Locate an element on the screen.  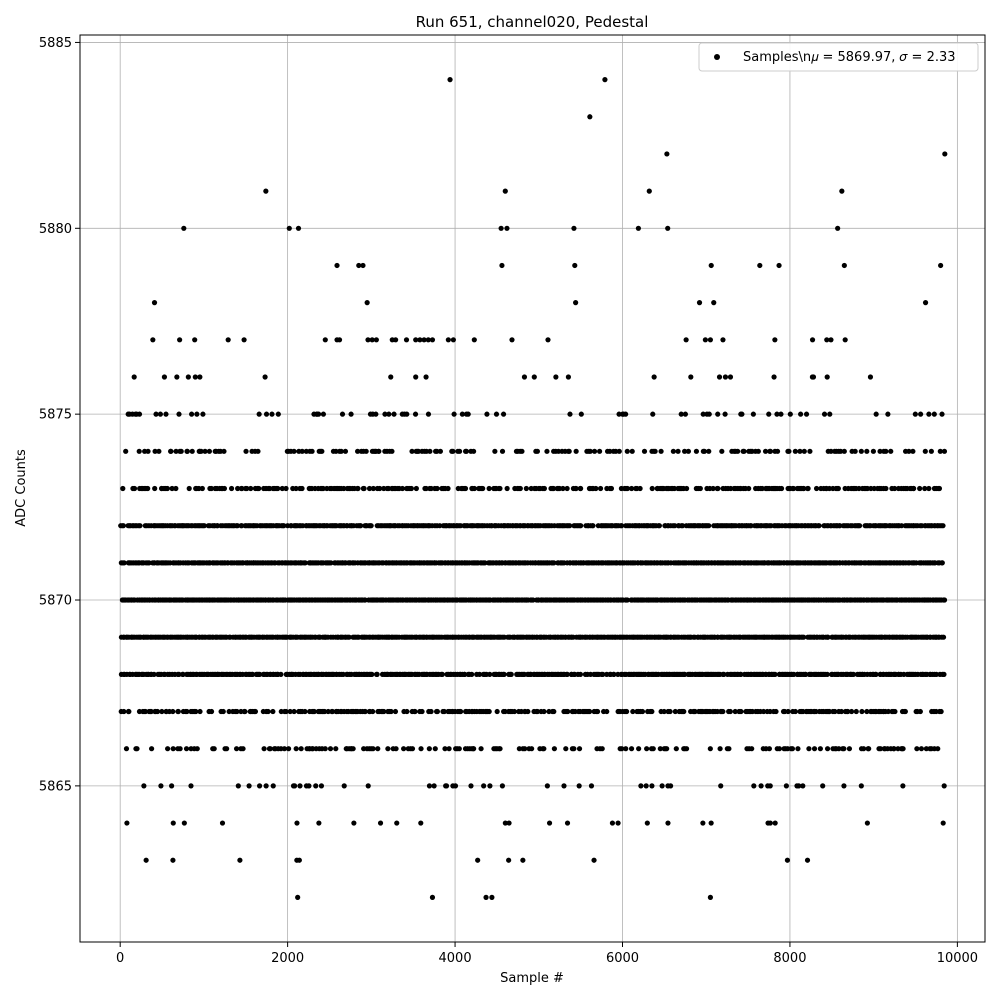
y-tick-label: 5870 is located at coordinates (55, 601).